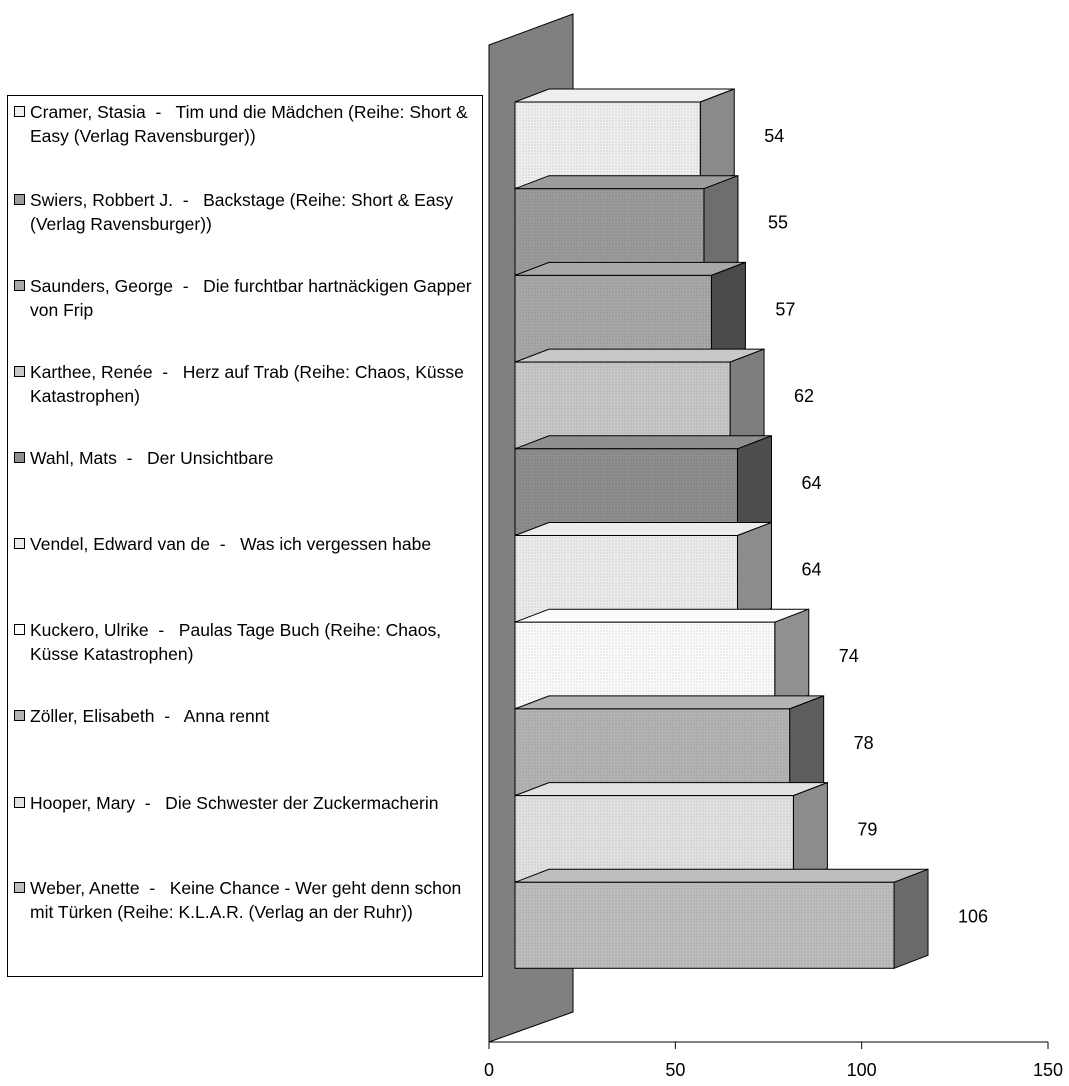 The image size is (1069, 1086). What do you see at coordinates (862, 1070) in the screenshot?
I see `x-tick-label: 100` at bounding box center [862, 1070].